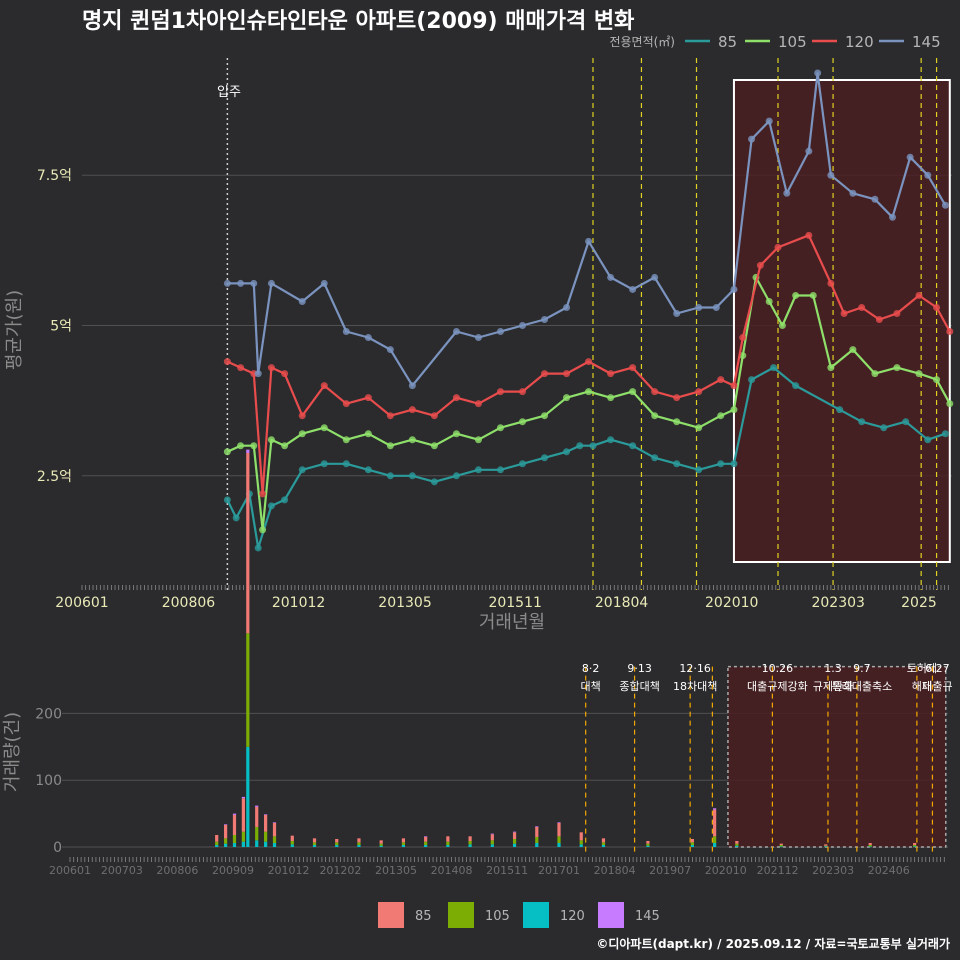  What do you see at coordinates (358, 21) in the screenshot?
I see `chart-title: 명지 퀸덤1차아인슈타인타운 아파트(2009) 매매가격 변화` at bounding box center [358, 21].